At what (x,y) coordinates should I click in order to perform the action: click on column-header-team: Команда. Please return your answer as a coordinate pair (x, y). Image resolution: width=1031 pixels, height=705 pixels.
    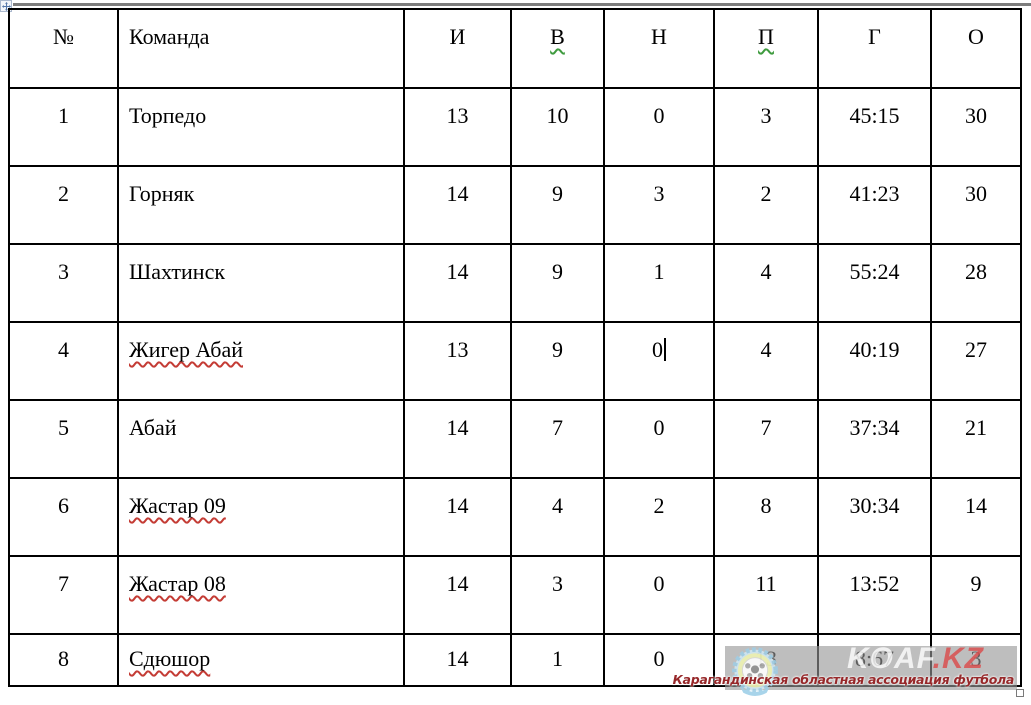
    Looking at the image, I should click on (261, 48).